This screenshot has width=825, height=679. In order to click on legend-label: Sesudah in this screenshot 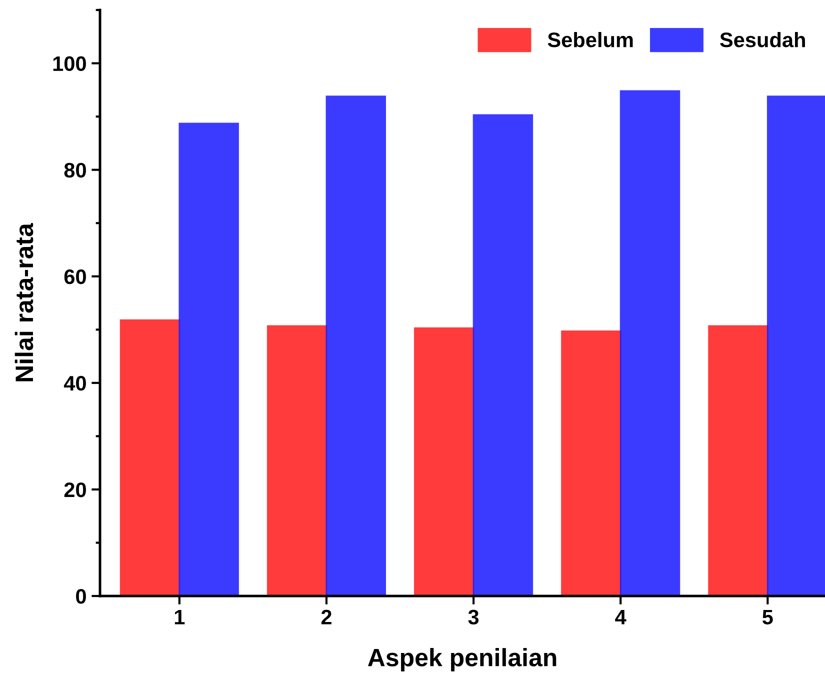, I will do `click(762, 40)`.